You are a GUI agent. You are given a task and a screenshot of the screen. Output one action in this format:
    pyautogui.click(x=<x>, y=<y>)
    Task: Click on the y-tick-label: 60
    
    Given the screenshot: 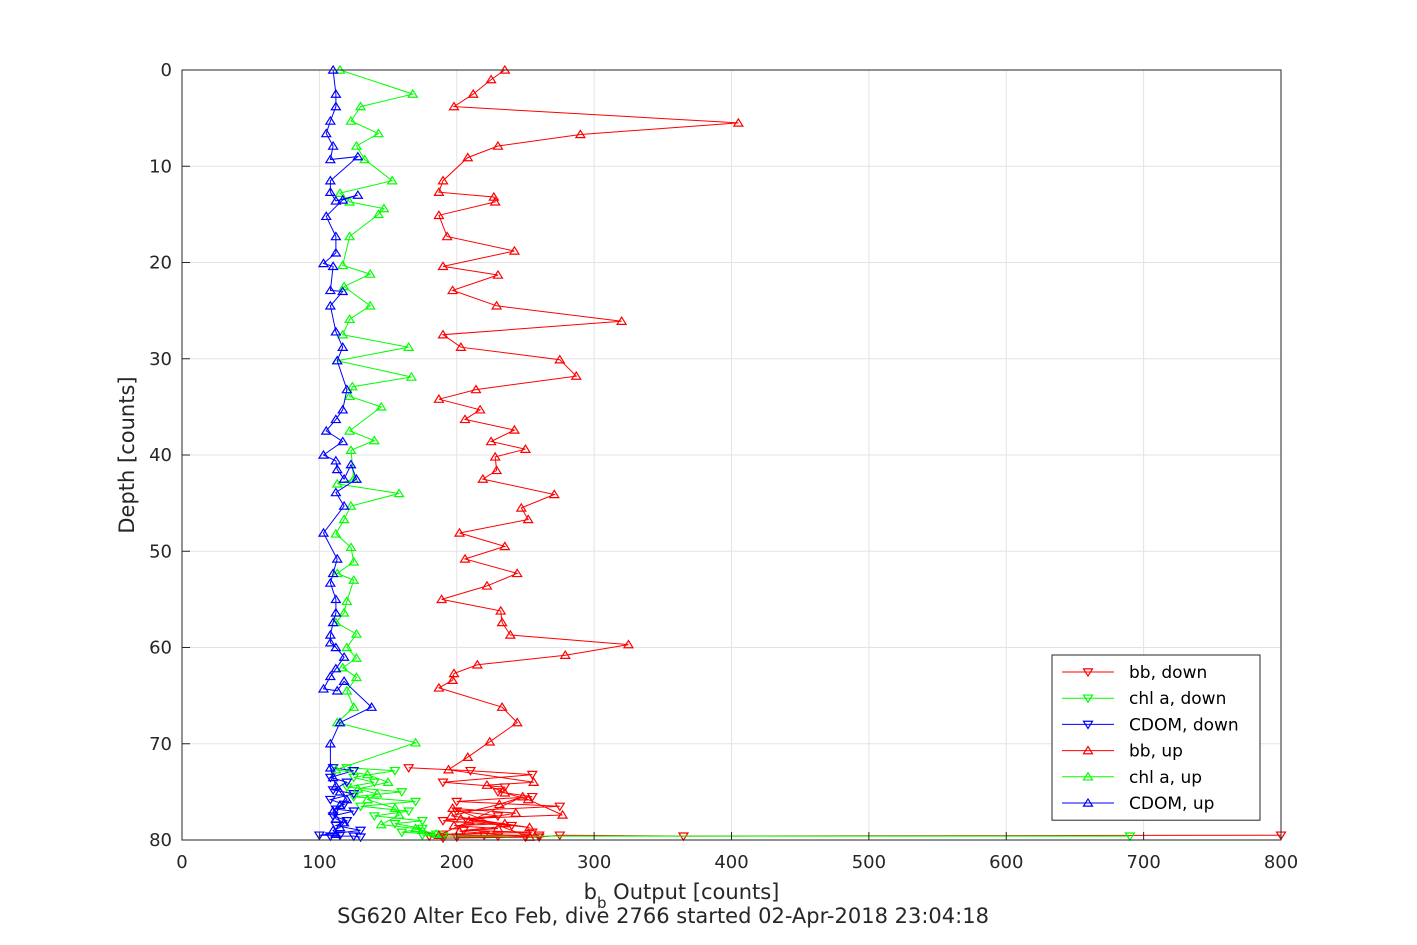 What is the action you would take?
    pyautogui.click(x=160, y=648)
    